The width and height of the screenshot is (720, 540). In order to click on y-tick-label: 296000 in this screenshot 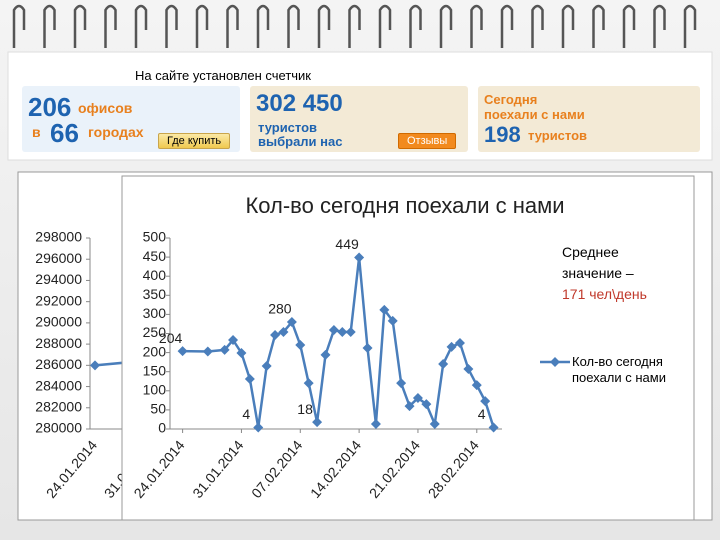, I will do `click(58, 258)`.